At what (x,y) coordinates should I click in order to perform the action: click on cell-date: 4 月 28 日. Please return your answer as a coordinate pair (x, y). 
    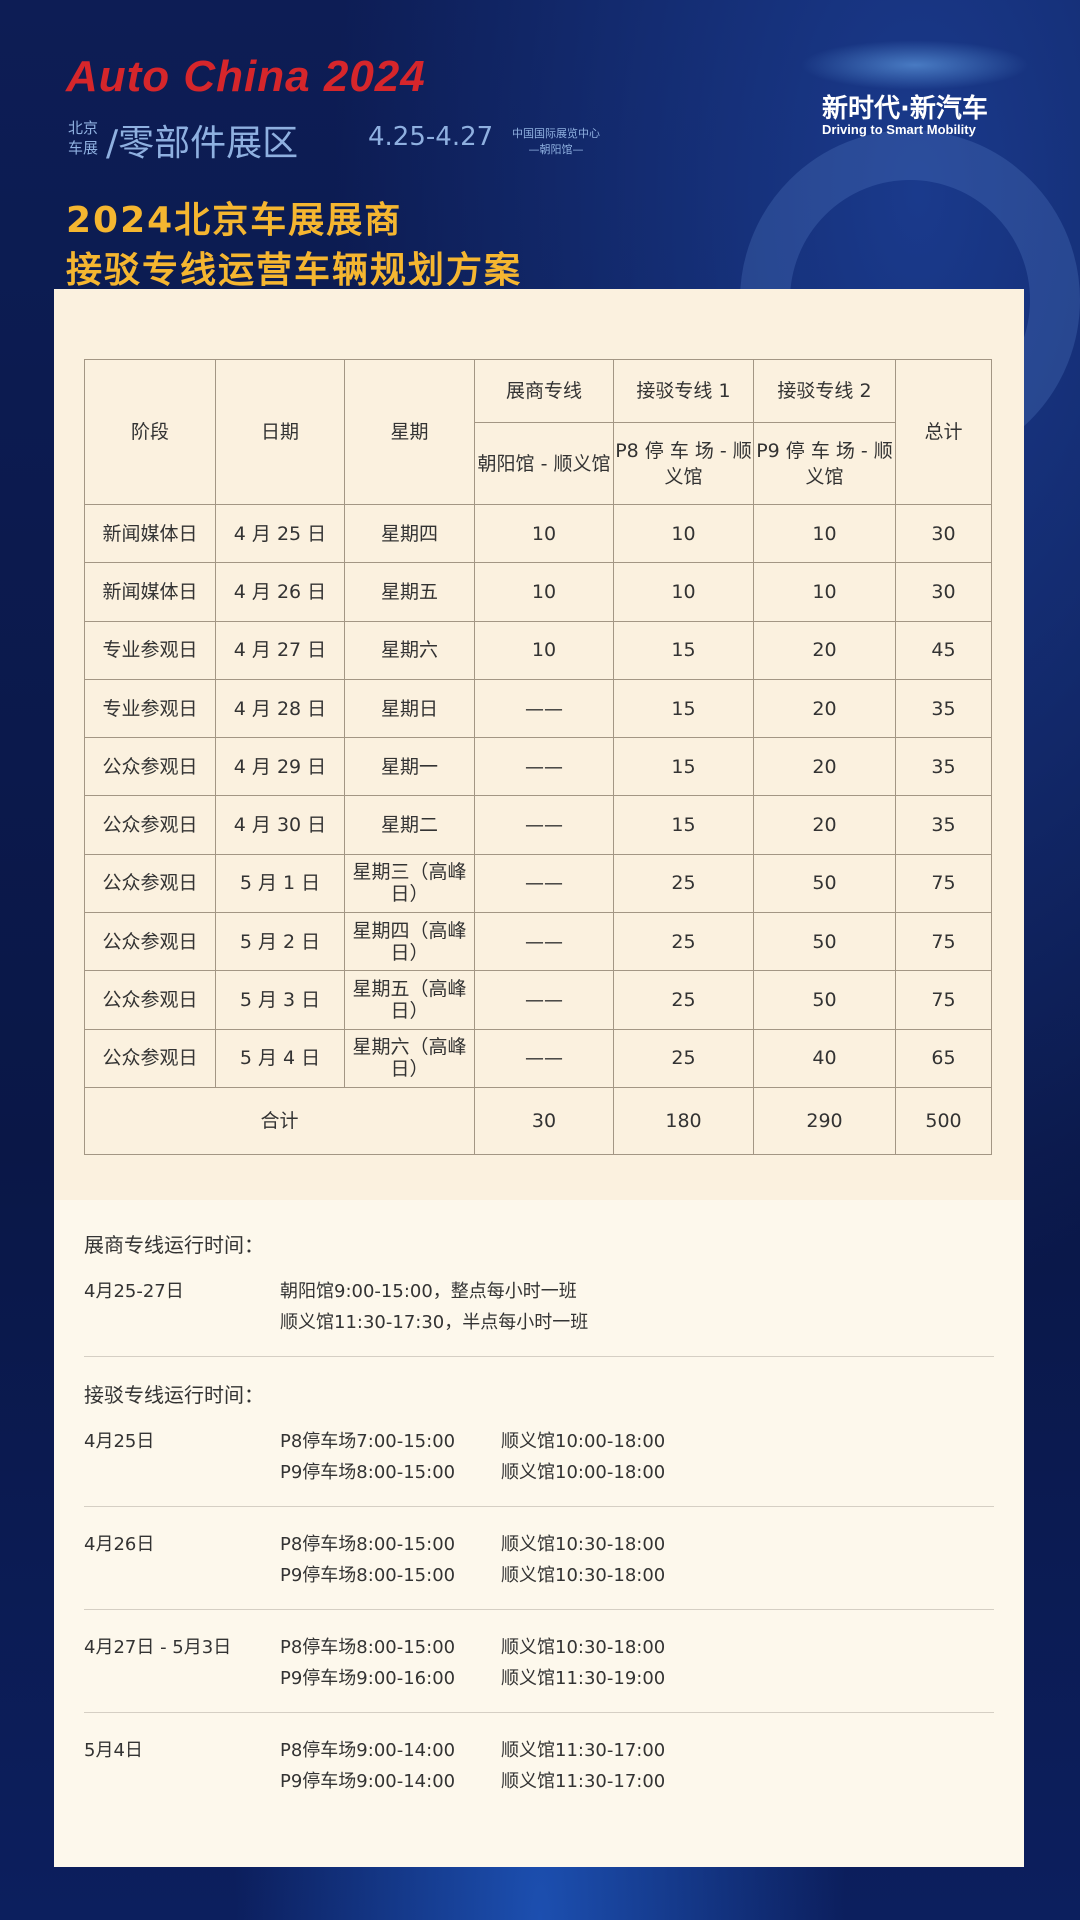
    Looking at the image, I should click on (280, 708).